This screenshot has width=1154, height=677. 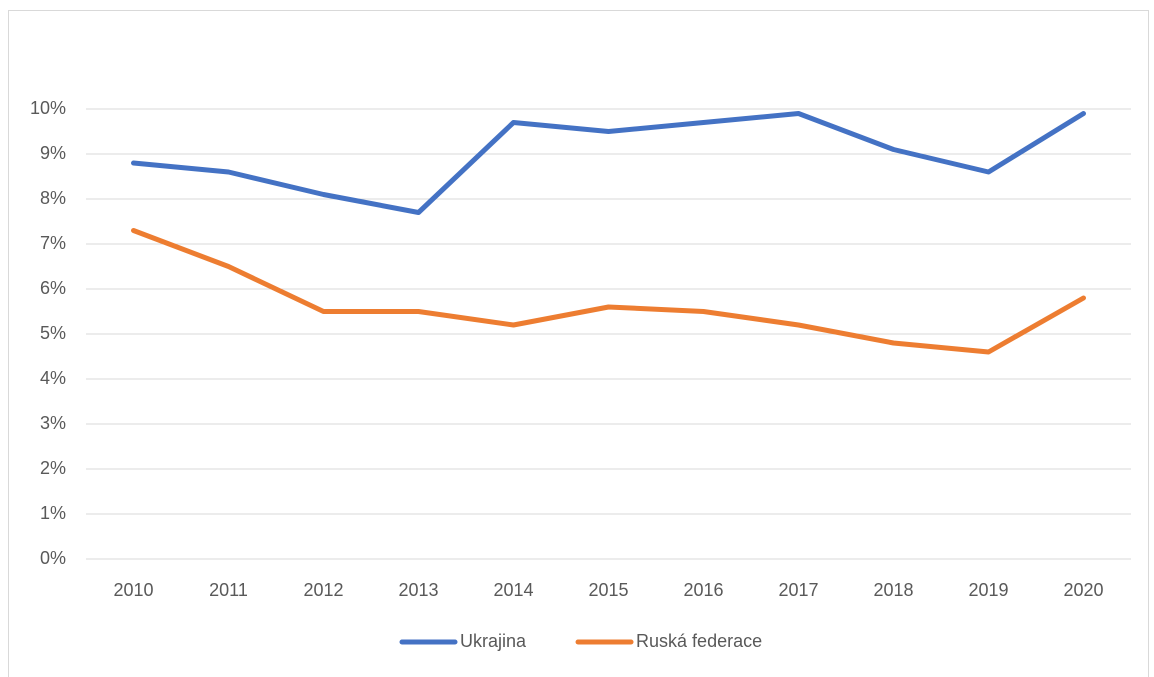 What do you see at coordinates (53, 198) in the screenshot?
I see `y-tick-label: 8%` at bounding box center [53, 198].